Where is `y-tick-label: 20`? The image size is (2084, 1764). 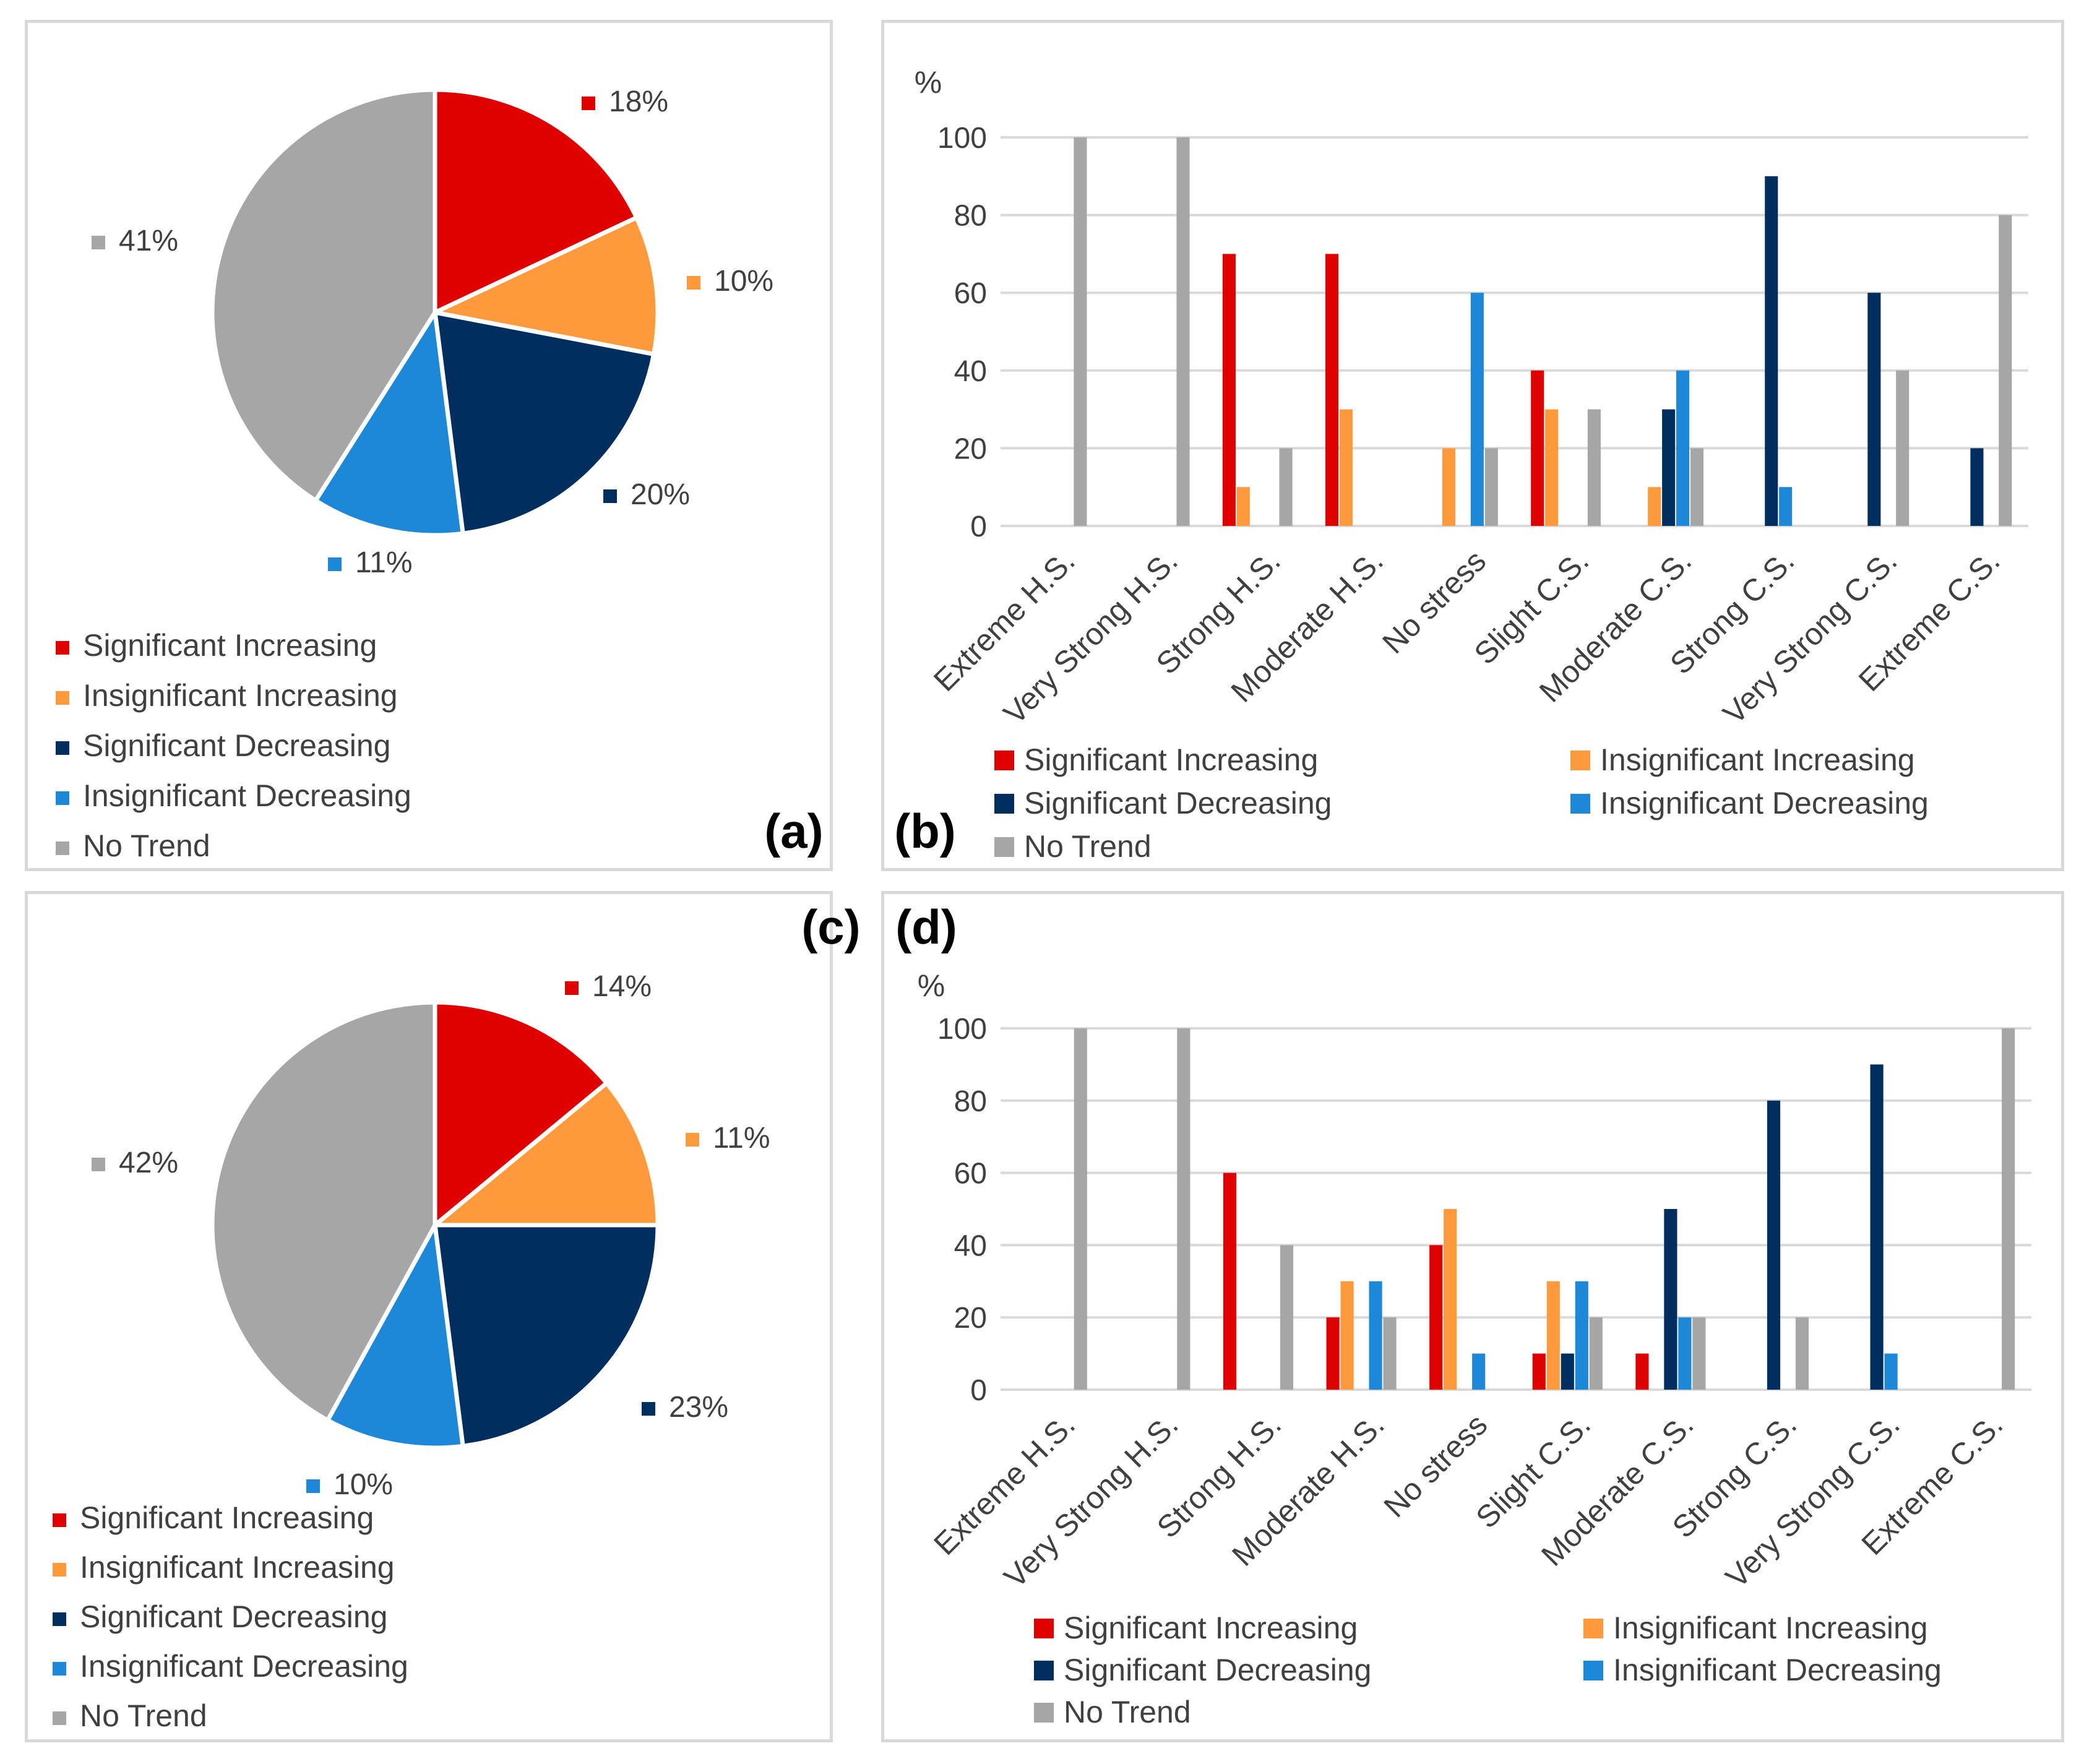
y-tick-label: 20 is located at coordinates (970, 449).